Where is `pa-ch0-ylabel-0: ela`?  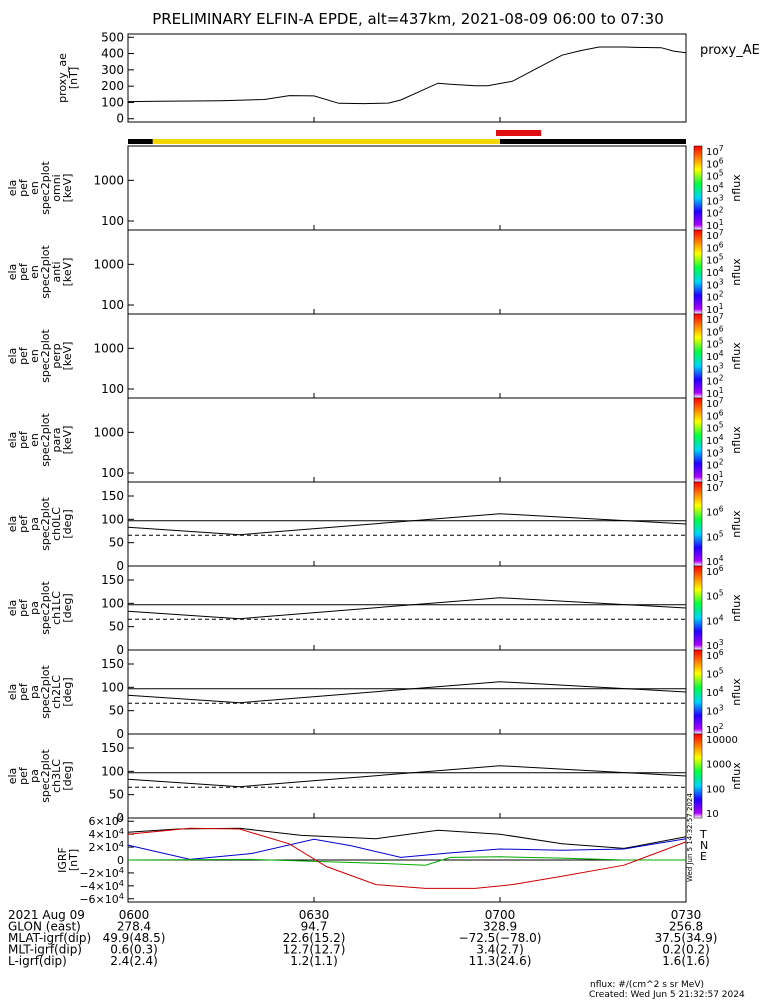
pa-ch0-ylabel-0: ela is located at coordinates (12, 524).